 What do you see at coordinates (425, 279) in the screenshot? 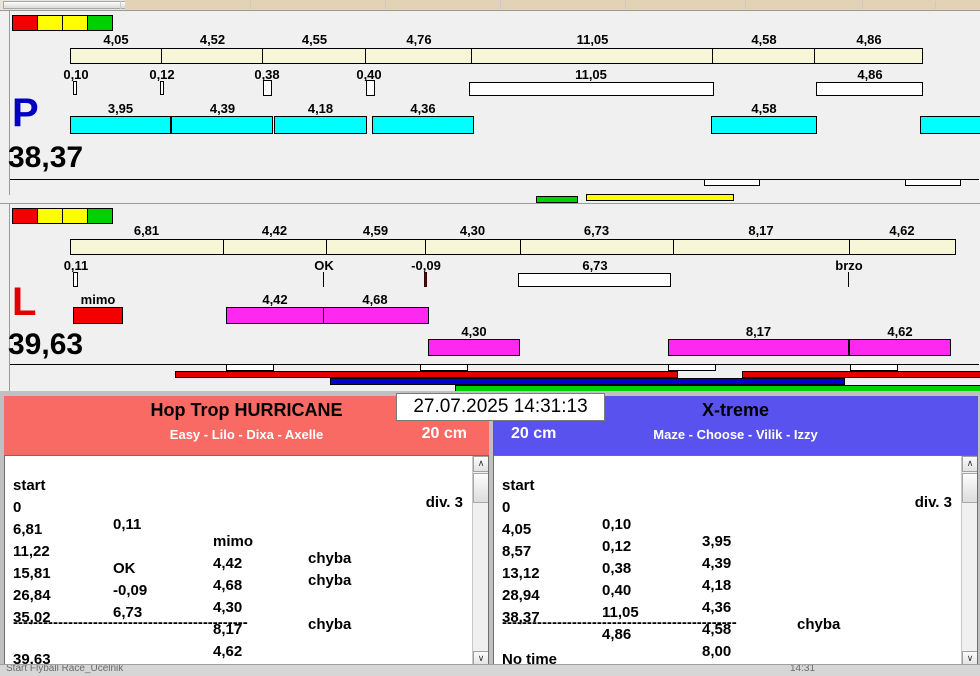
I see `lane-l-gap-marker-early` at bounding box center [425, 279].